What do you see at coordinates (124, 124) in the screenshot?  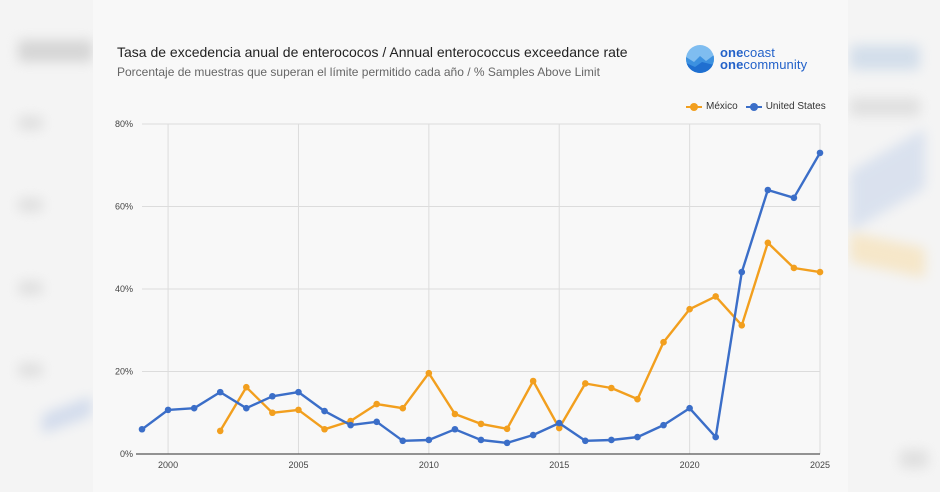 I see `y-tick-label: 80%` at bounding box center [124, 124].